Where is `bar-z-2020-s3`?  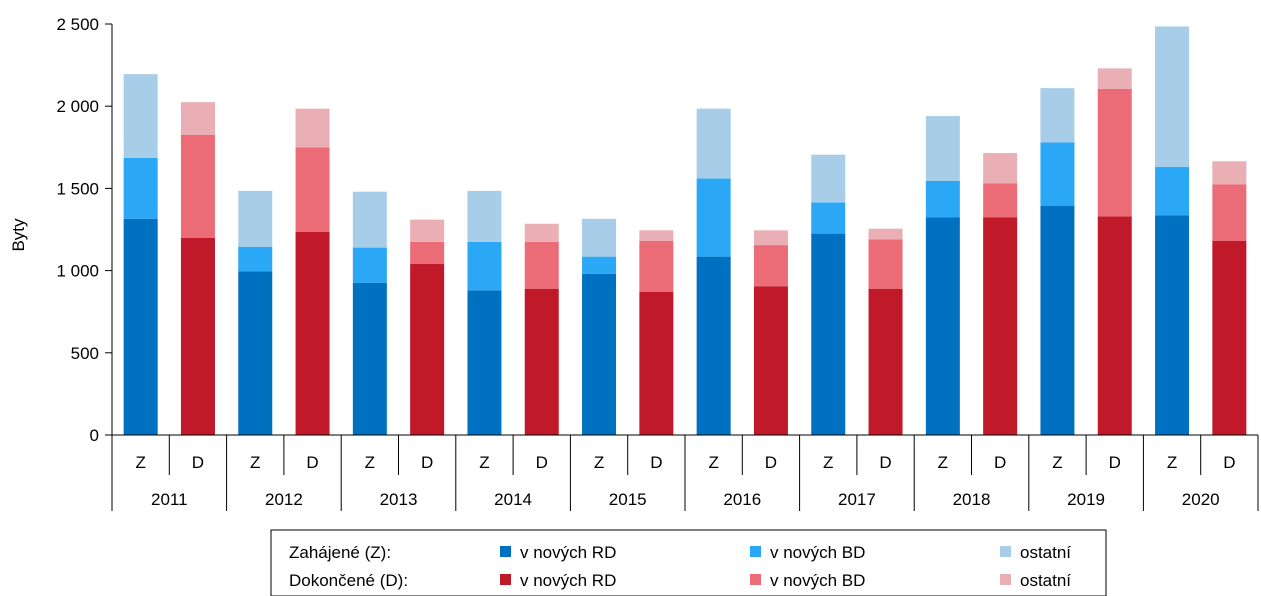
bar-z-2020-s3 is located at coordinates (1172, 97).